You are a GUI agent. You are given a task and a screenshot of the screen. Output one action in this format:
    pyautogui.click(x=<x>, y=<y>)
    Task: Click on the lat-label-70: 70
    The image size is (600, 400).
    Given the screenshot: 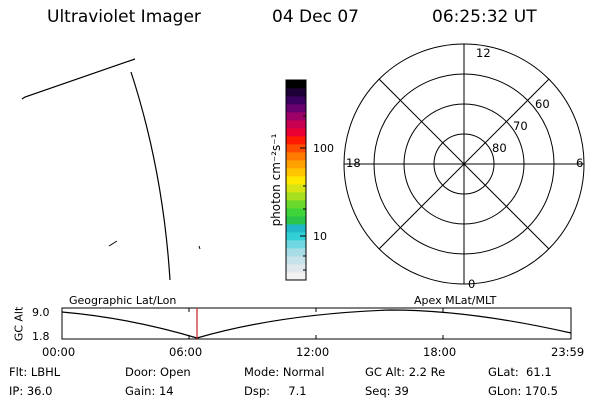 What is the action you would take?
    pyautogui.click(x=520, y=126)
    